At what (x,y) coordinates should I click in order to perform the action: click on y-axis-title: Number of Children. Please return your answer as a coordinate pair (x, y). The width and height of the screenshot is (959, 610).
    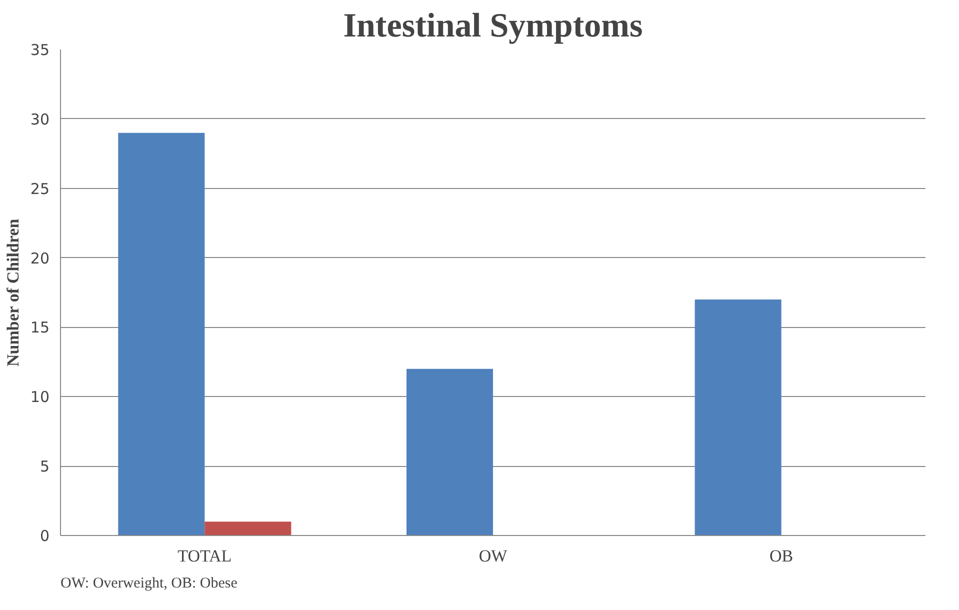
    Looking at the image, I should click on (12, 292).